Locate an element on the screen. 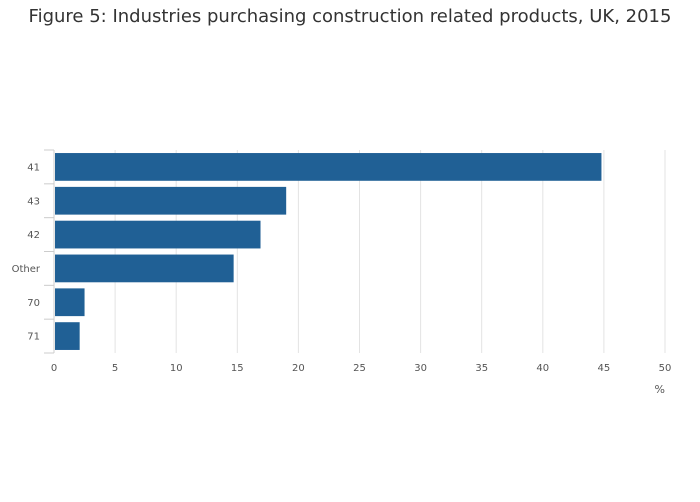 The image size is (700, 502). y-category-label-41: 41 is located at coordinates (33, 167).